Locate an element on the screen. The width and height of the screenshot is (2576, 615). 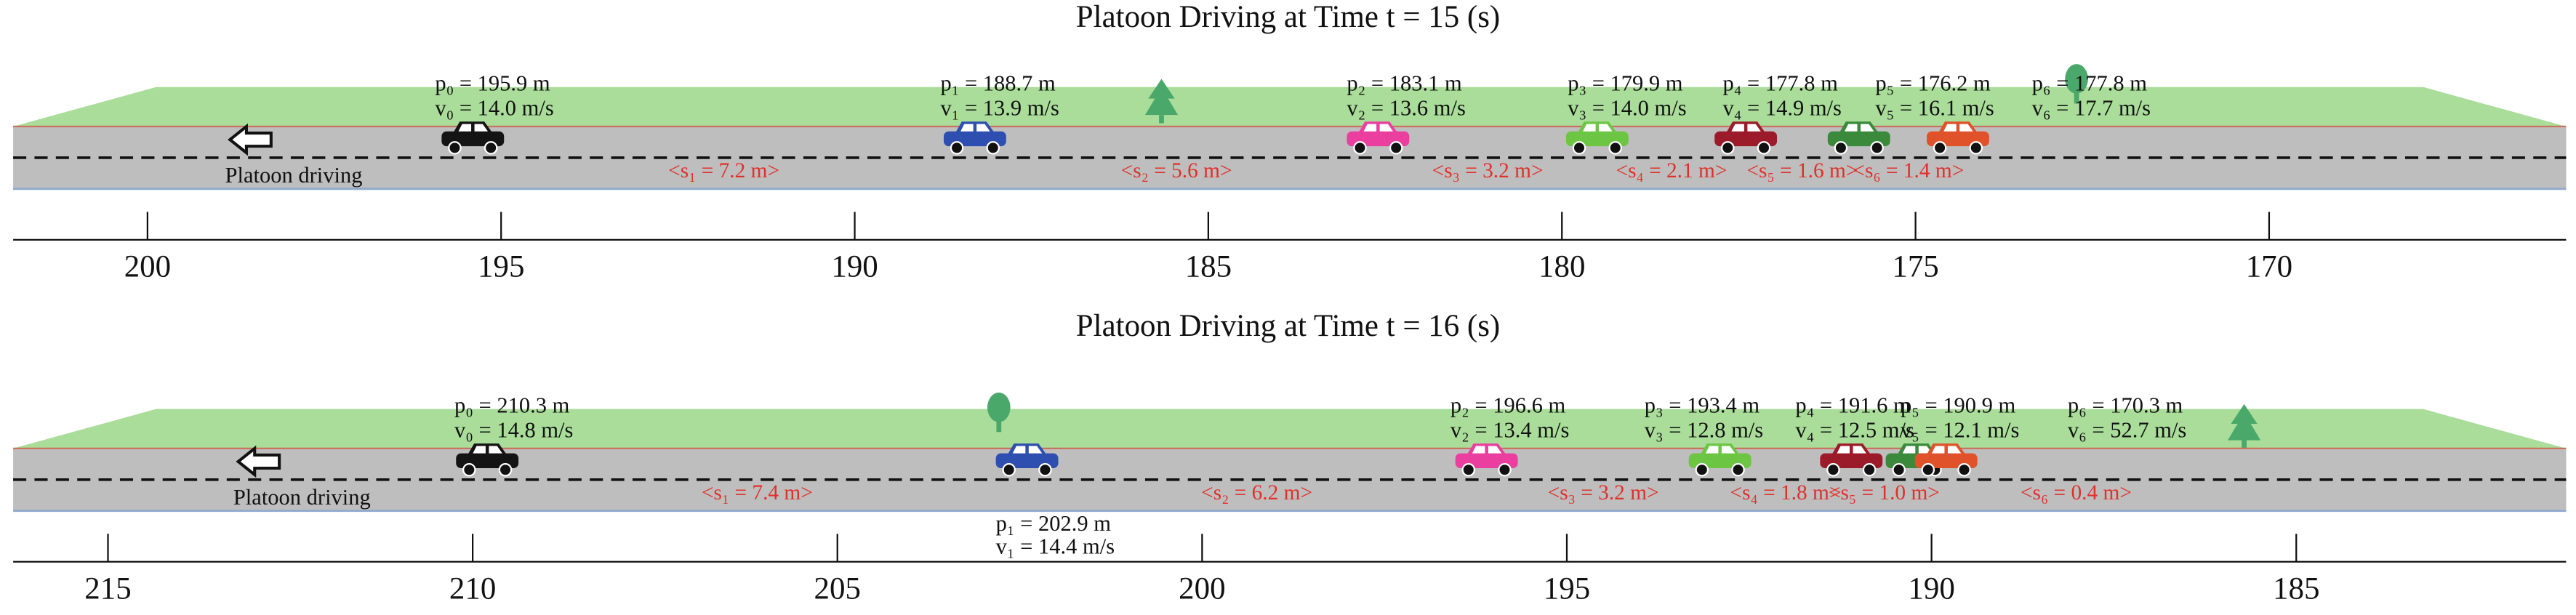
speed-label: v₄ = 12.5 m/s is located at coordinates (1855, 429).